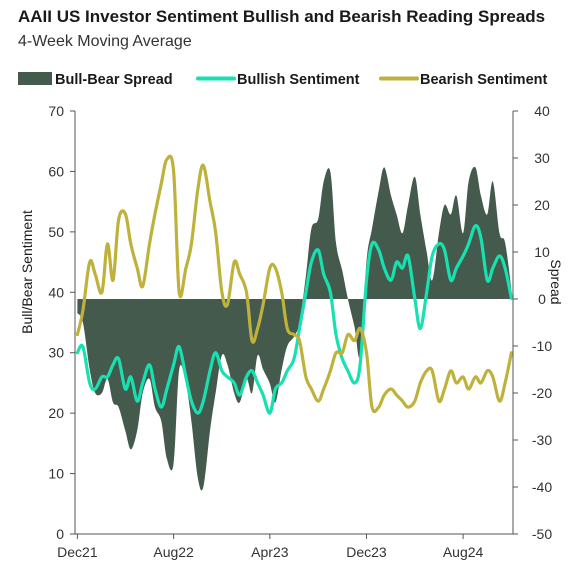 The height and width of the screenshot is (579, 574). Describe the element at coordinates (556, 281) in the screenshot. I see `y-right-axis-label: Spread` at that location.